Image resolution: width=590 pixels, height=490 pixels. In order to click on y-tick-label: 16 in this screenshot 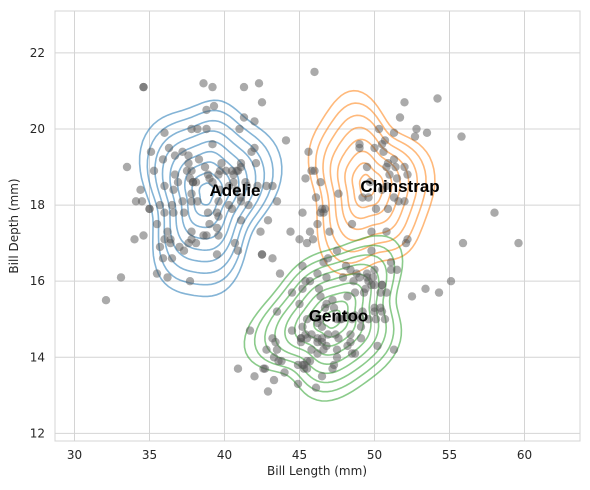, I will do `click(37, 281)`.